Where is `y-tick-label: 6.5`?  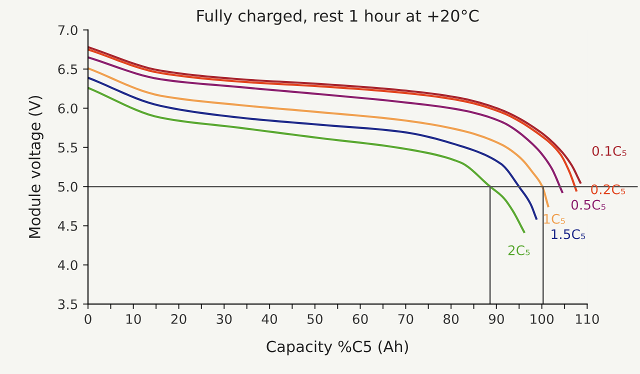 y-tick-label: 6.5 is located at coordinates (68, 69).